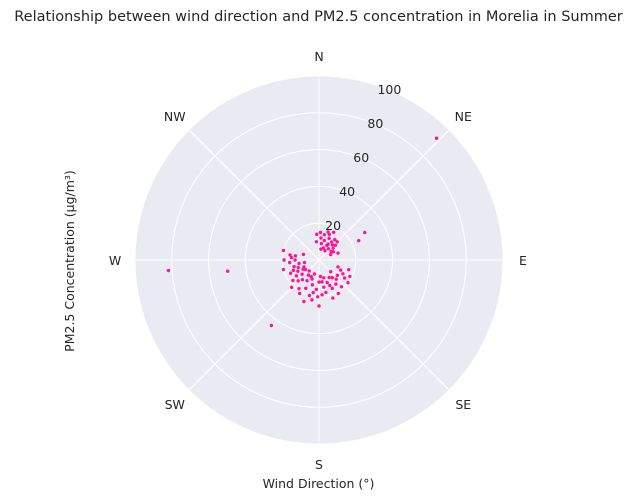 The height and width of the screenshot is (501, 637). What do you see at coordinates (175, 404) in the screenshot?
I see `direction-label: SW` at bounding box center [175, 404].